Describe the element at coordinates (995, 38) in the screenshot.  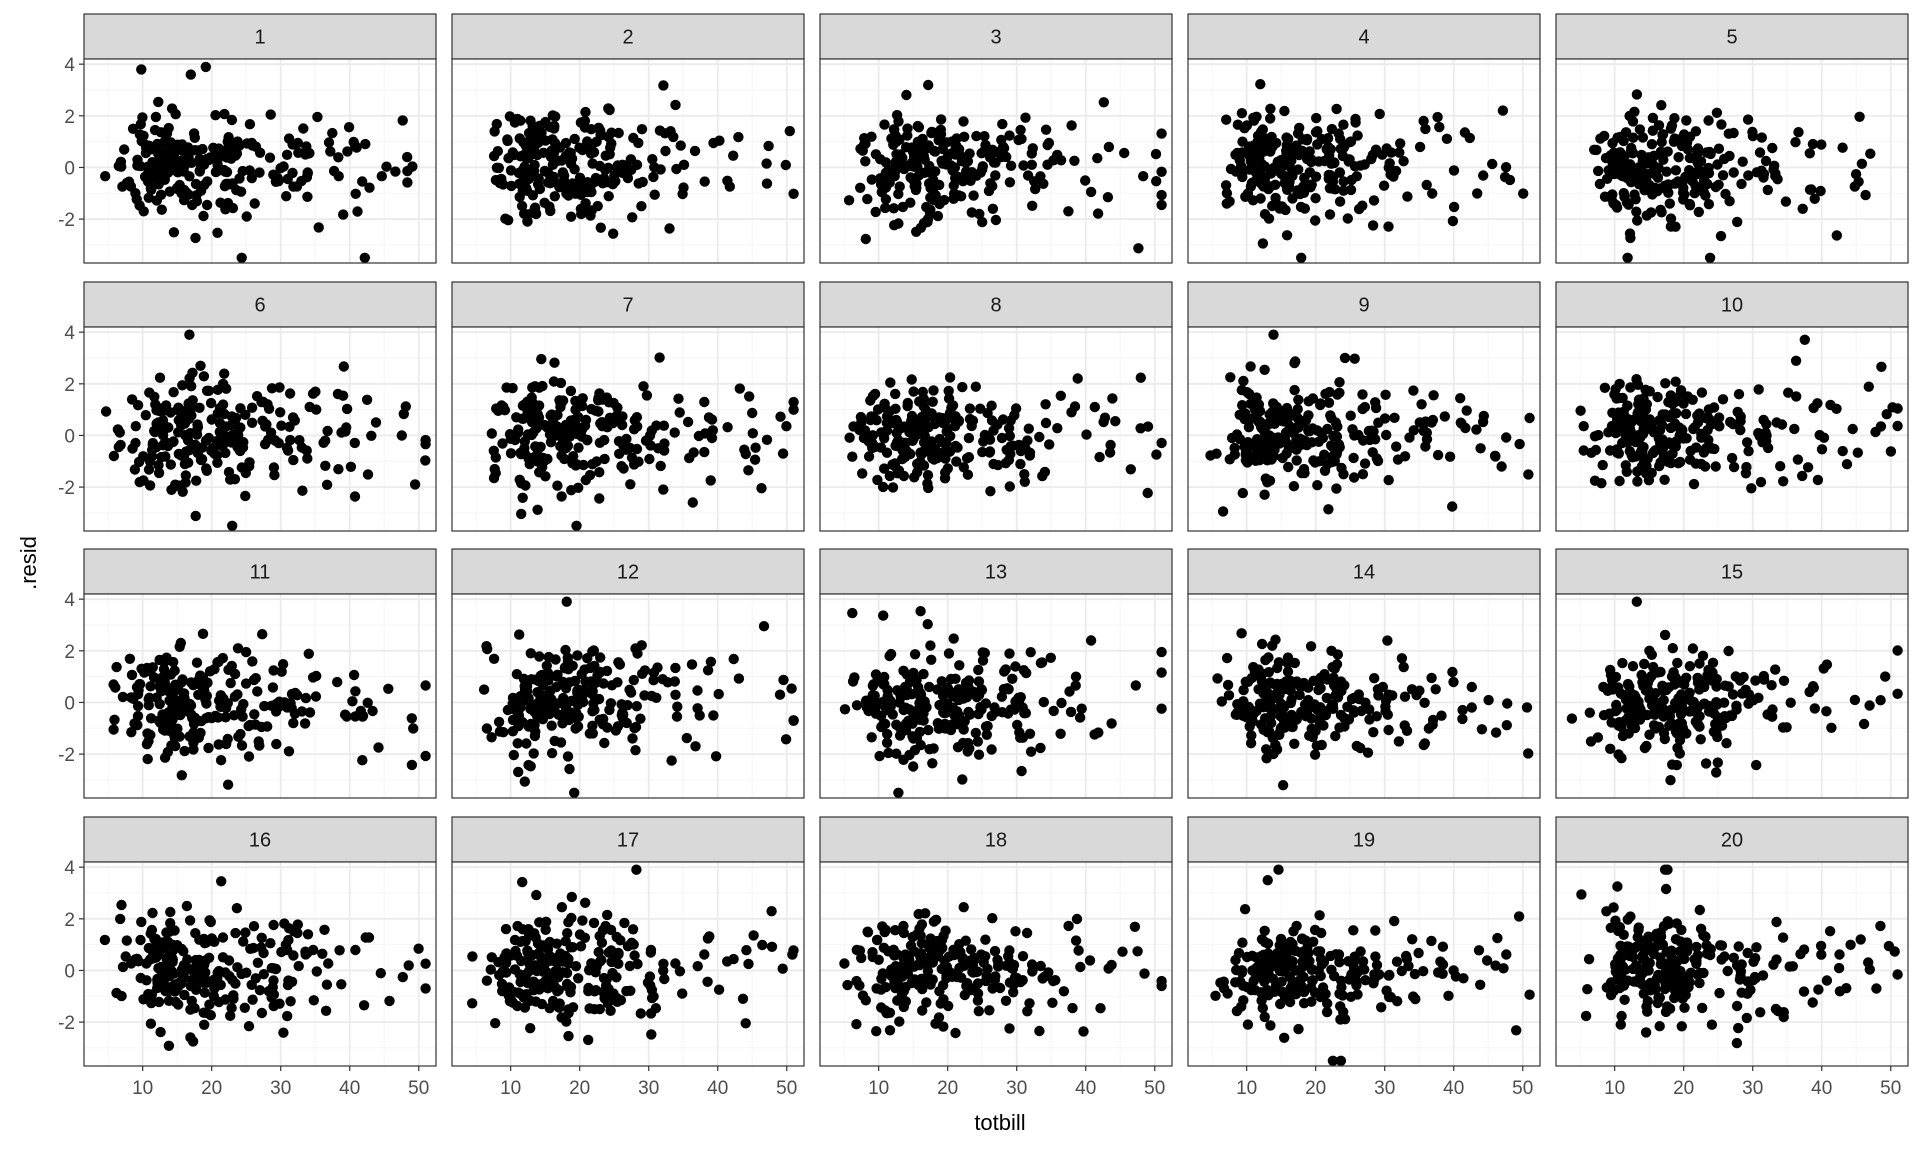
I see `facet-strip-label: 3` at that location.